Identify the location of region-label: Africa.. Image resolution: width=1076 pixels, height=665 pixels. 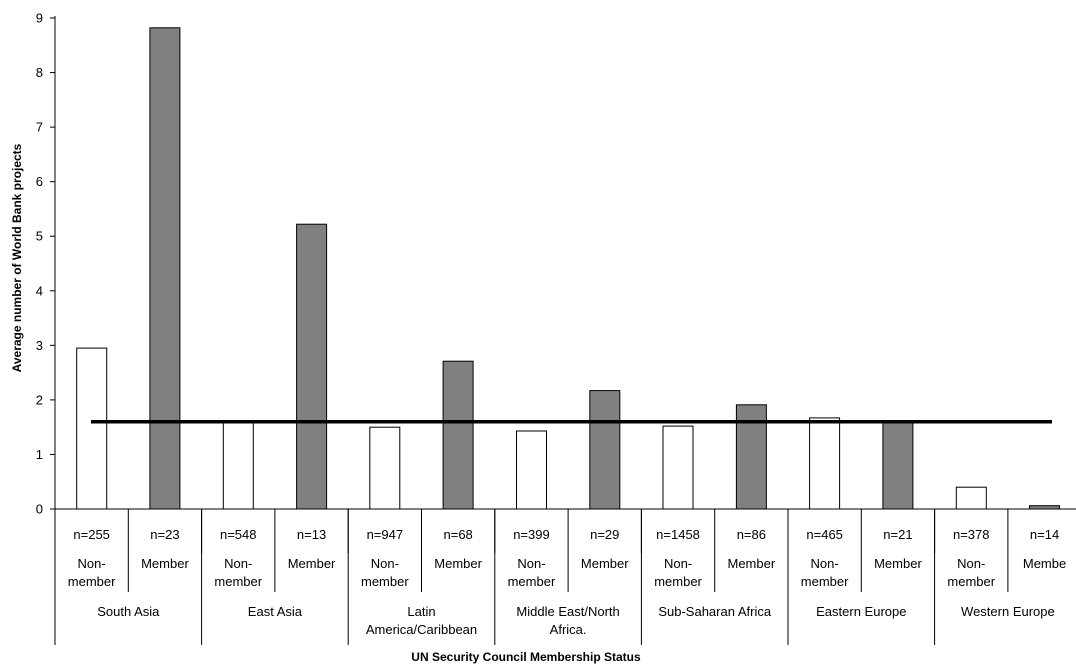
(568, 629).